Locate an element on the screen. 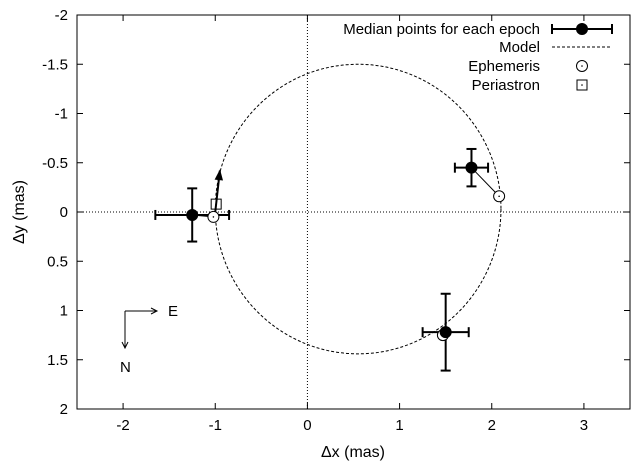 This screenshot has height=465, width=636. x-tick-label: 0 is located at coordinates (307, 425).